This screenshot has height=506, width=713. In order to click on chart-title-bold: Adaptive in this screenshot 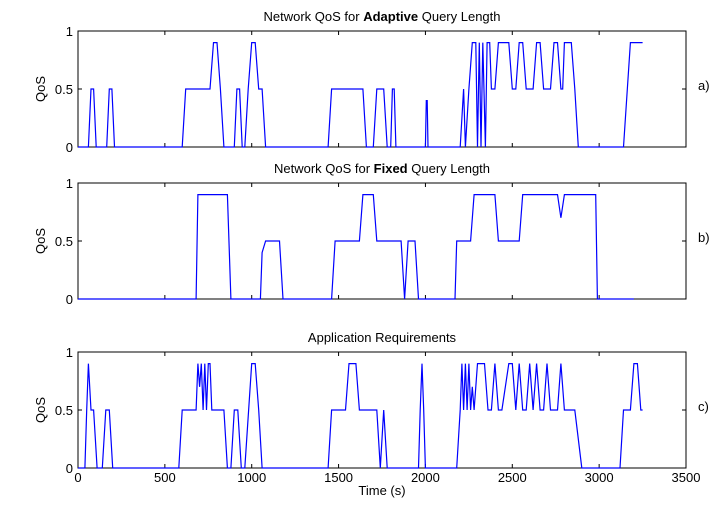, I will do `click(390, 16)`.